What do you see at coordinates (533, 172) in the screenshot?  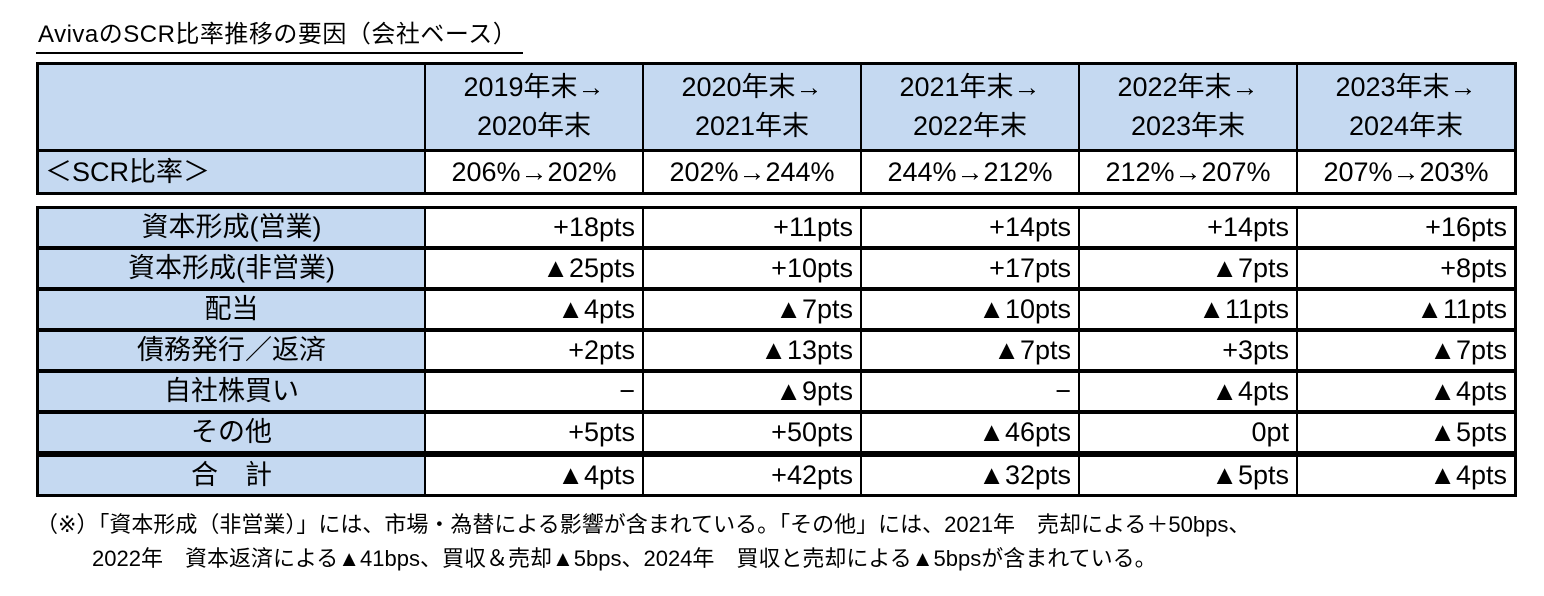 I see `scr-ratio-value: 206%→202%` at bounding box center [533, 172].